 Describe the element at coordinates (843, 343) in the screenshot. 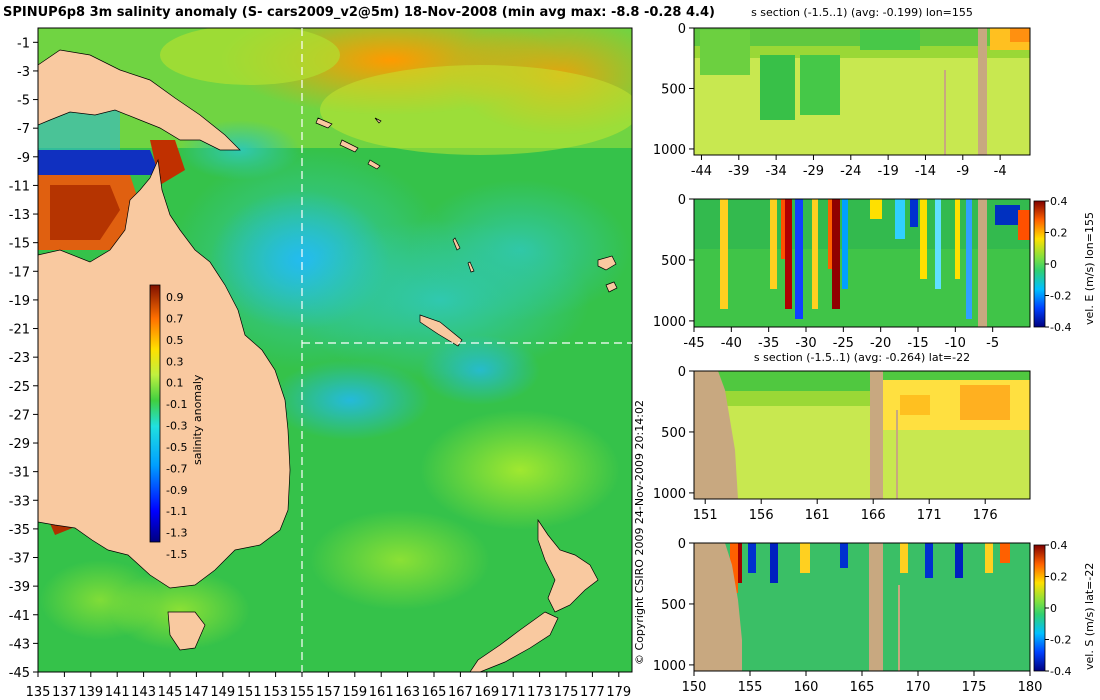

I see `section2-x-tick-label: -25` at that location.